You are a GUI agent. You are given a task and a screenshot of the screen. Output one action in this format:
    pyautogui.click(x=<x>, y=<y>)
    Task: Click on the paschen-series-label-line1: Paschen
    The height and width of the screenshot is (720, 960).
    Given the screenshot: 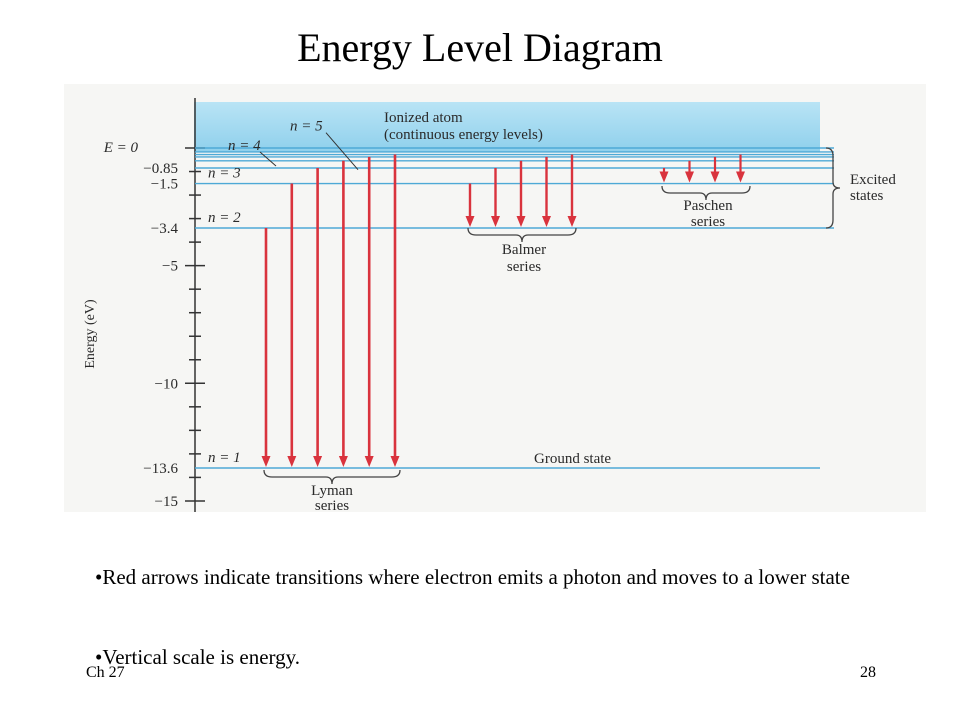 What is the action you would take?
    pyautogui.click(x=708, y=206)
    